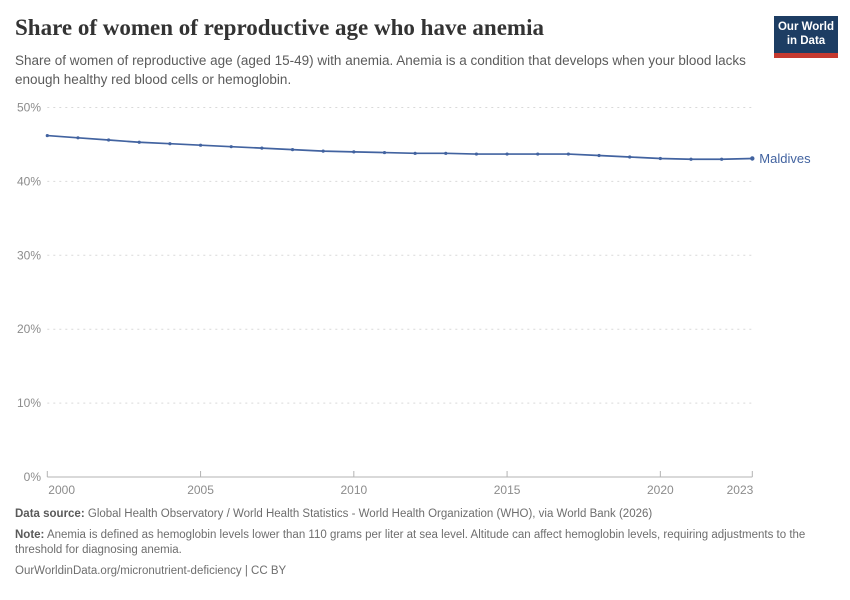 This screenshot has width=850, height=600. I want to click on y-axis-label-50: 50%, so click(29, 108).